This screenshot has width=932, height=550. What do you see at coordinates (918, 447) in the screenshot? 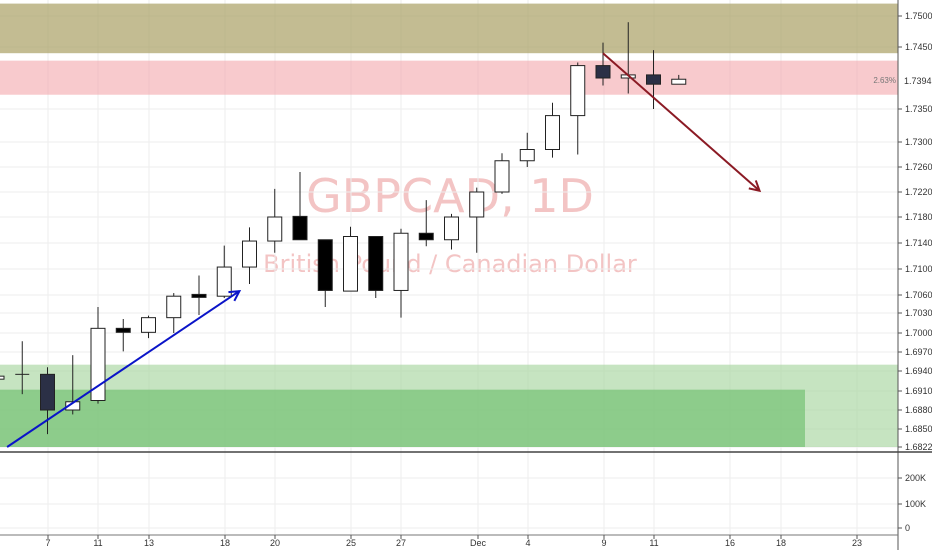
I see `price-tick-label: 1.68220` at bounding box center [918, 447].